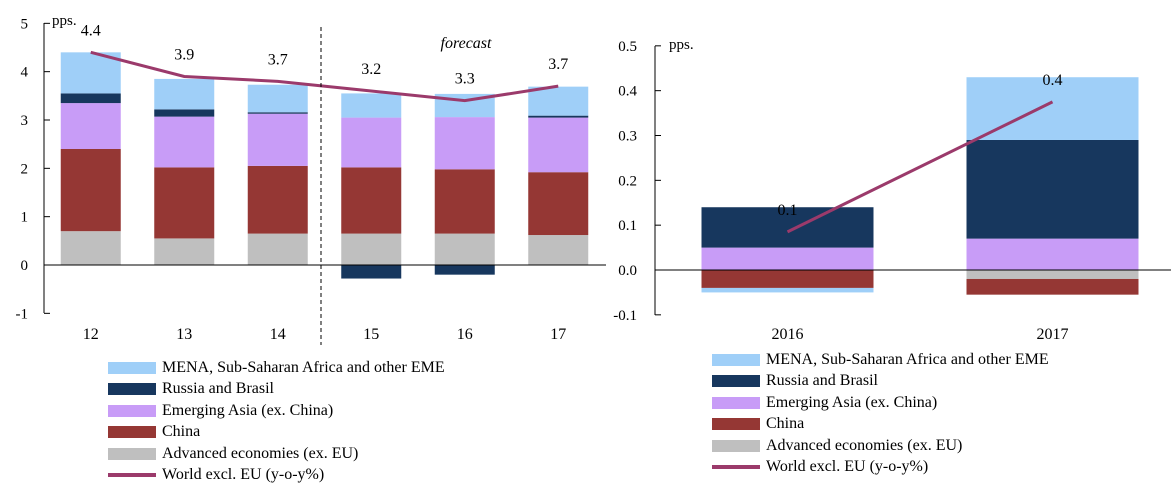  What do you see at coordinates (627, 181) in the screenshot?
I see `y-tick-label-1: 0.2` at bounding box center [627, 181].